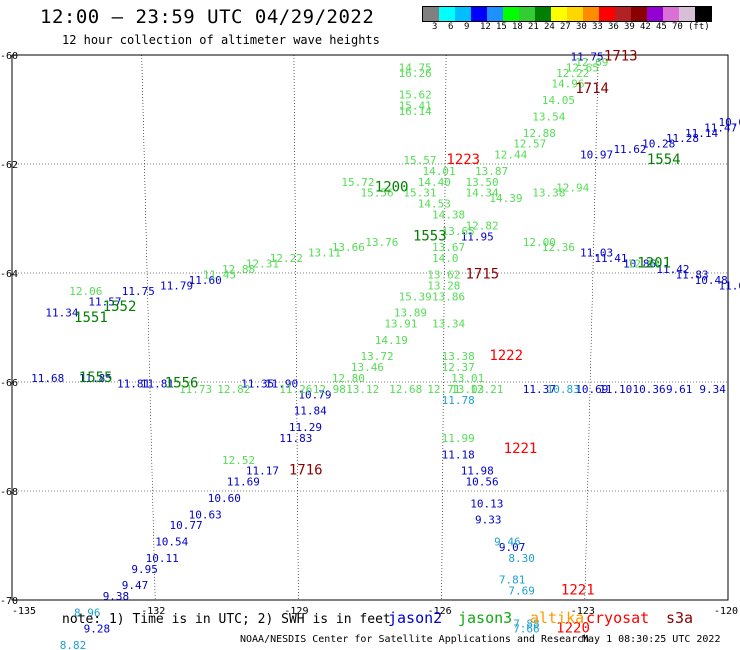  What do you see at coordinates (505, 198) in the screenshot?
I see `swh-value-label: 14.39` at bounding box center [505, 198].